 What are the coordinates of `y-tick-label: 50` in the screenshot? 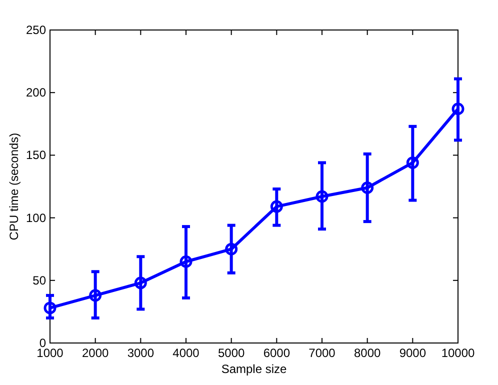 It's located at (39, 280).